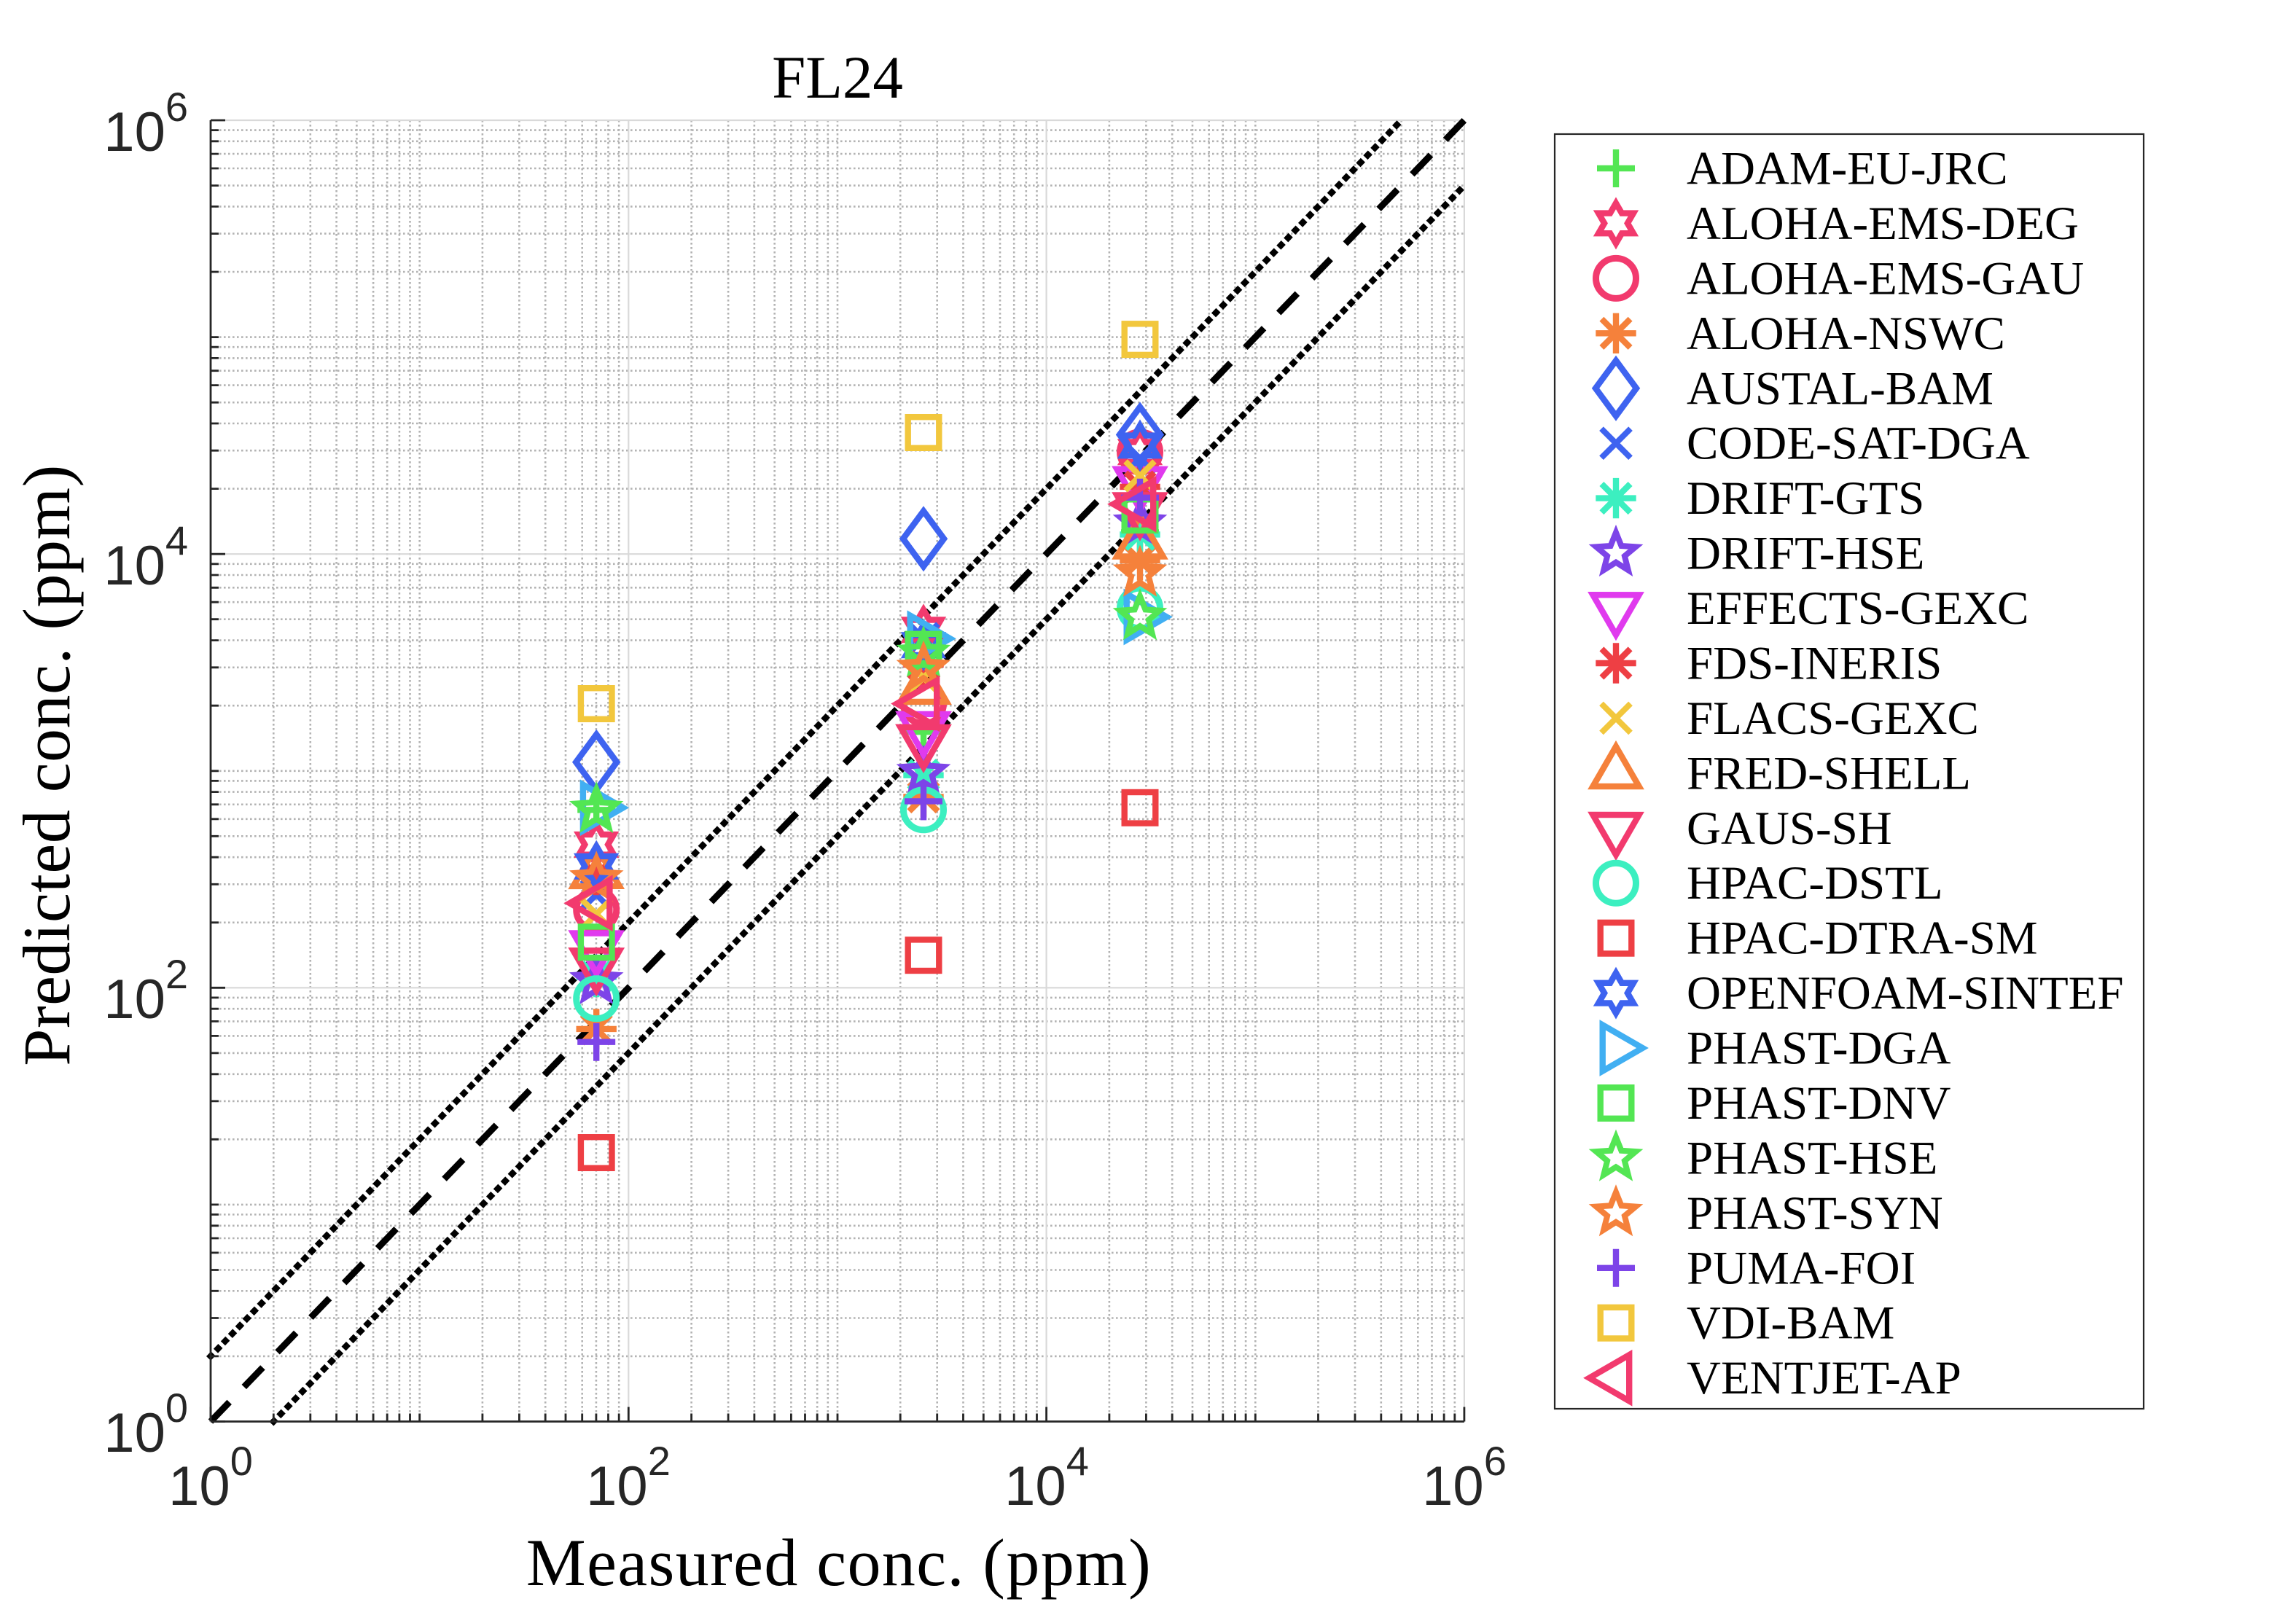 The image size is (2296, 1607). I want to click on svg-text: VENTJET-AP, so click(1824, 1378).